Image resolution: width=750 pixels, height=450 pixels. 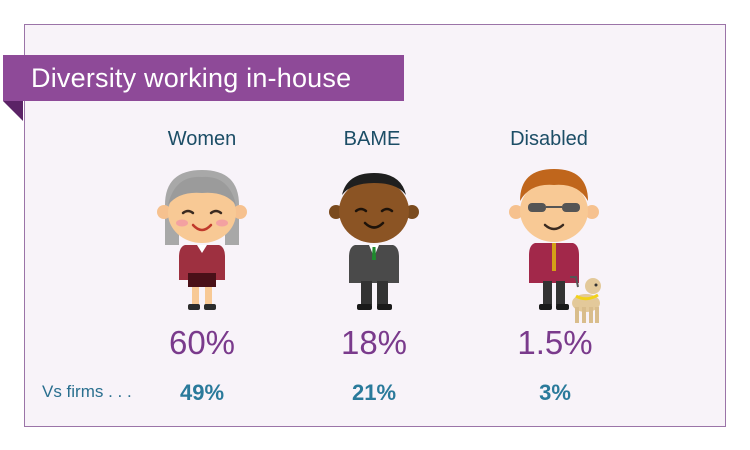 I want to click on banner-fold, so click(x=13, y=111).